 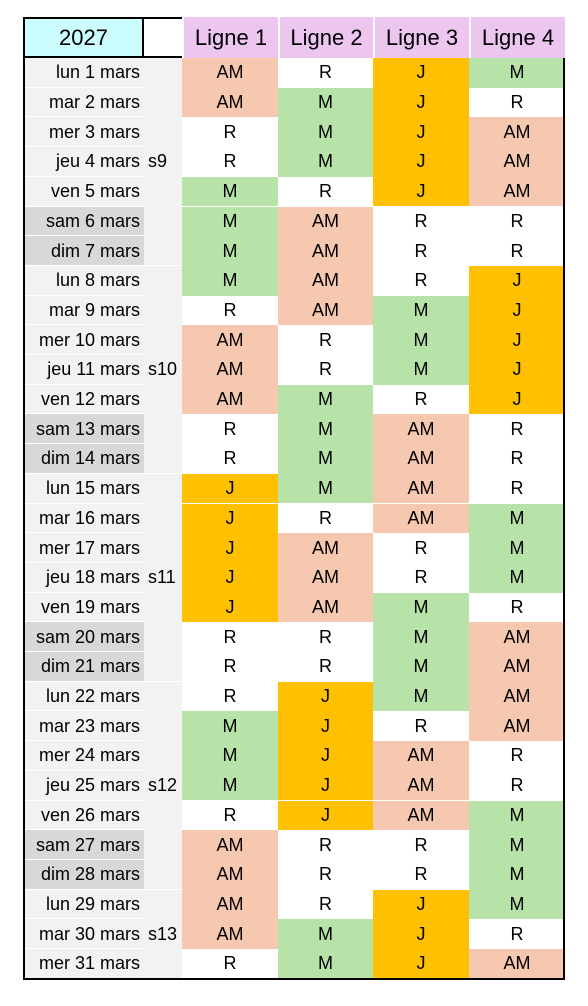 I want to click on line-3-header: Ligne 3, so click(x=421, y=37).